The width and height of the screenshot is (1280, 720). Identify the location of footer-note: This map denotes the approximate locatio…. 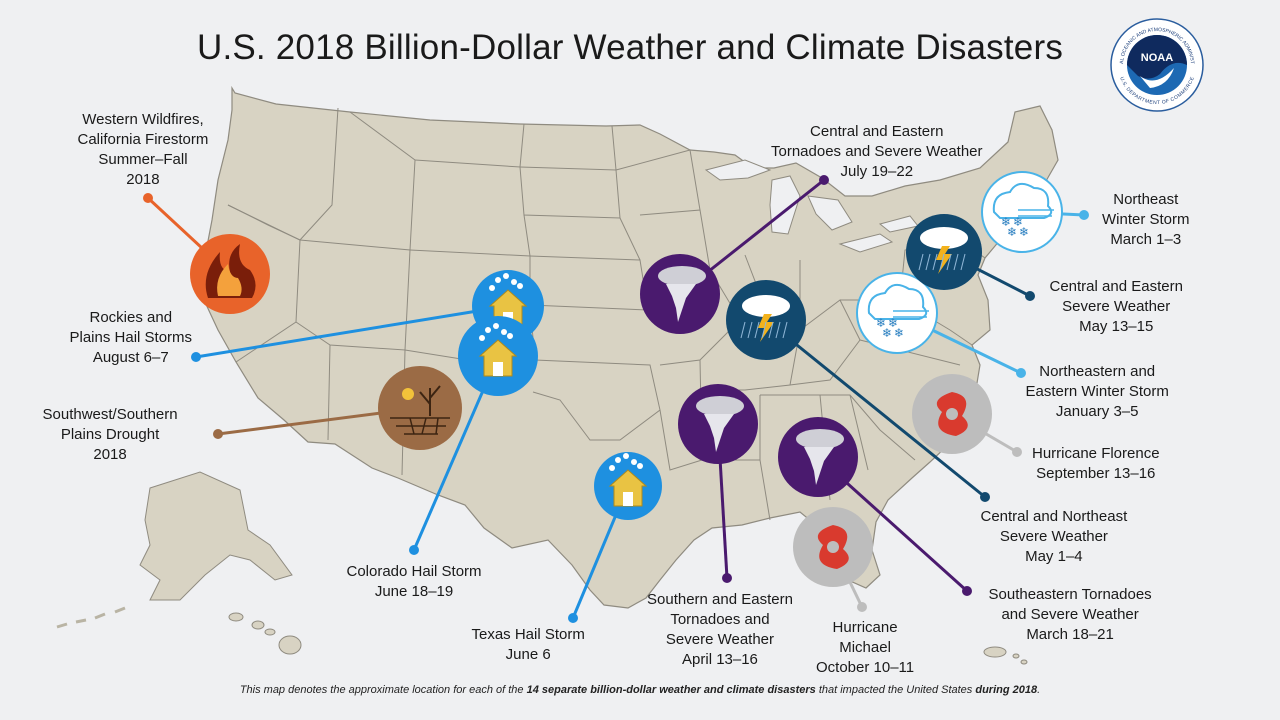
(640, 690).